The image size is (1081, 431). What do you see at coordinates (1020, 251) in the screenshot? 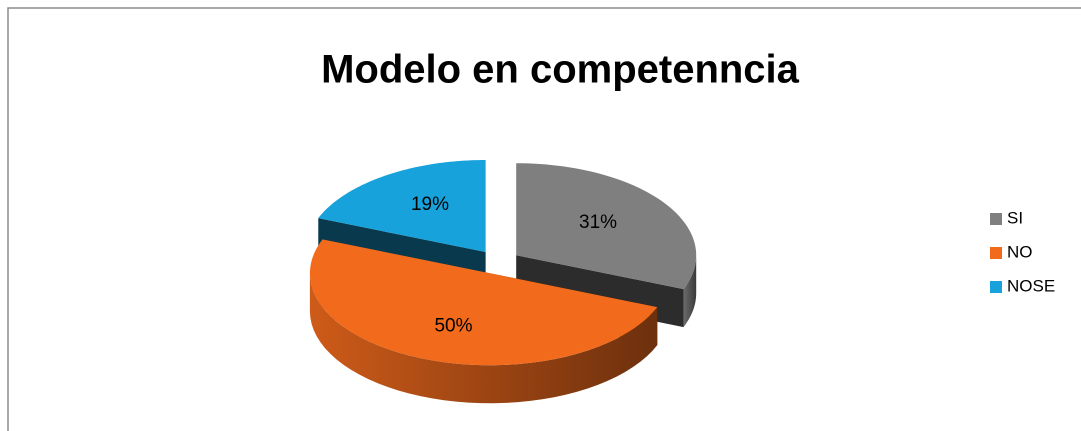
I see `legend-label: NO` at bounding box center [1020, 251].